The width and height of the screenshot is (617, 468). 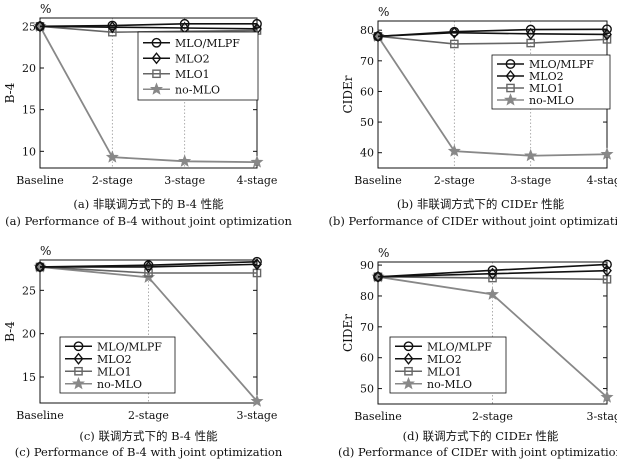 I want to click on caption-cn: (b) 非联调方式下的 CIDEr 性能, so click(x=481, y=204).